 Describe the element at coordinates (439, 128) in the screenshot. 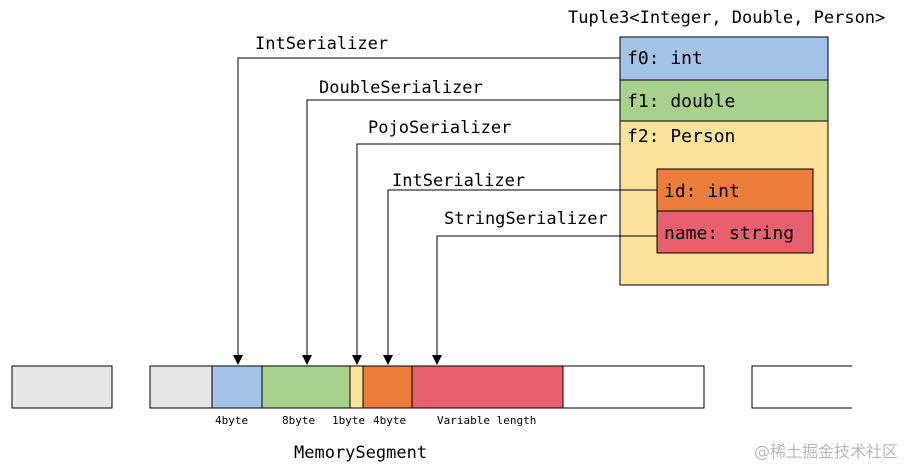

I see `serializer-label-f2: PojoSerializer` at that location.